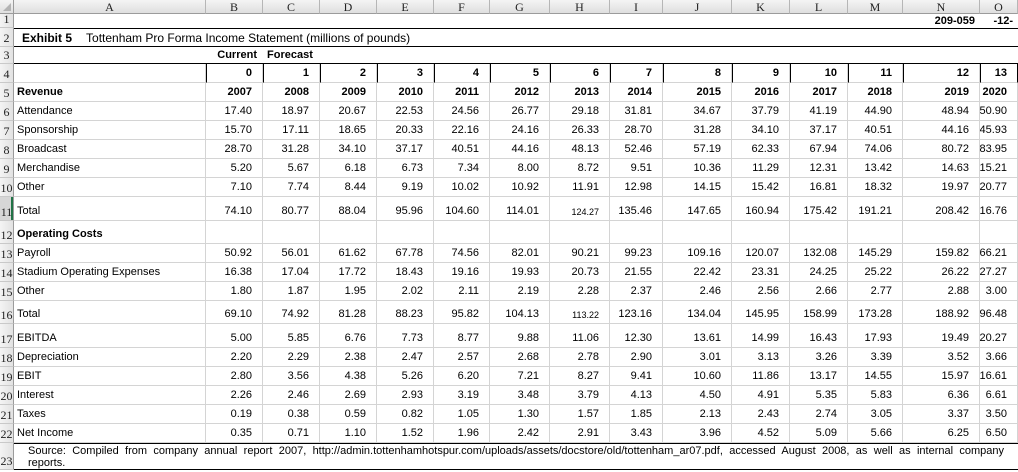  I want to click on cell: 104.13, so click(520, 312).